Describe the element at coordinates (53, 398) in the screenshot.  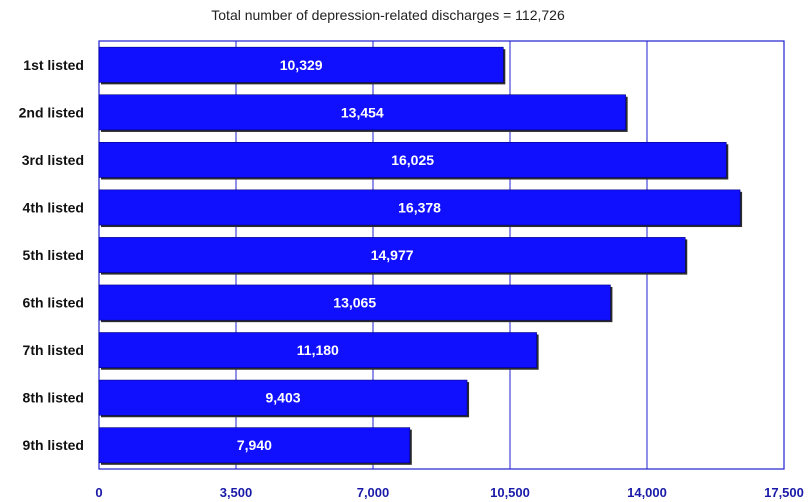
I see `category-label: 8th listed` at that location.